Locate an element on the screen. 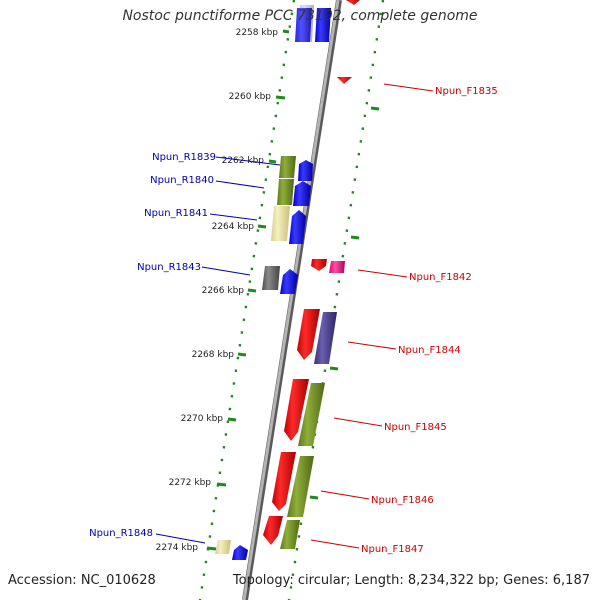 Image resolution: width=600 pixels, height=600 pixels. leader-npun-r1839 is located at coordinates (248, 161).